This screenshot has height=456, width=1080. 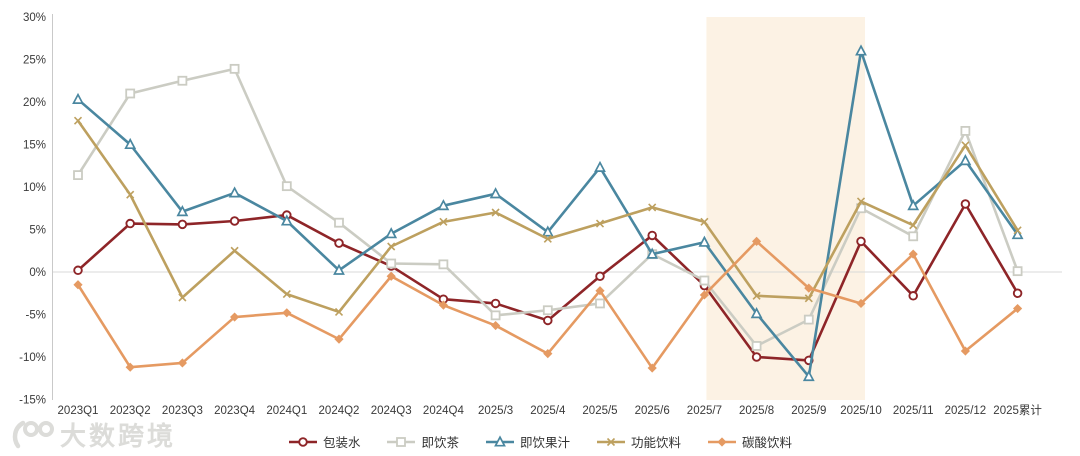 What do you see at coordinates (808, 411) in the screenshot?
I see `x-tick-label: 2025/9` at bounding box center [808, 411].